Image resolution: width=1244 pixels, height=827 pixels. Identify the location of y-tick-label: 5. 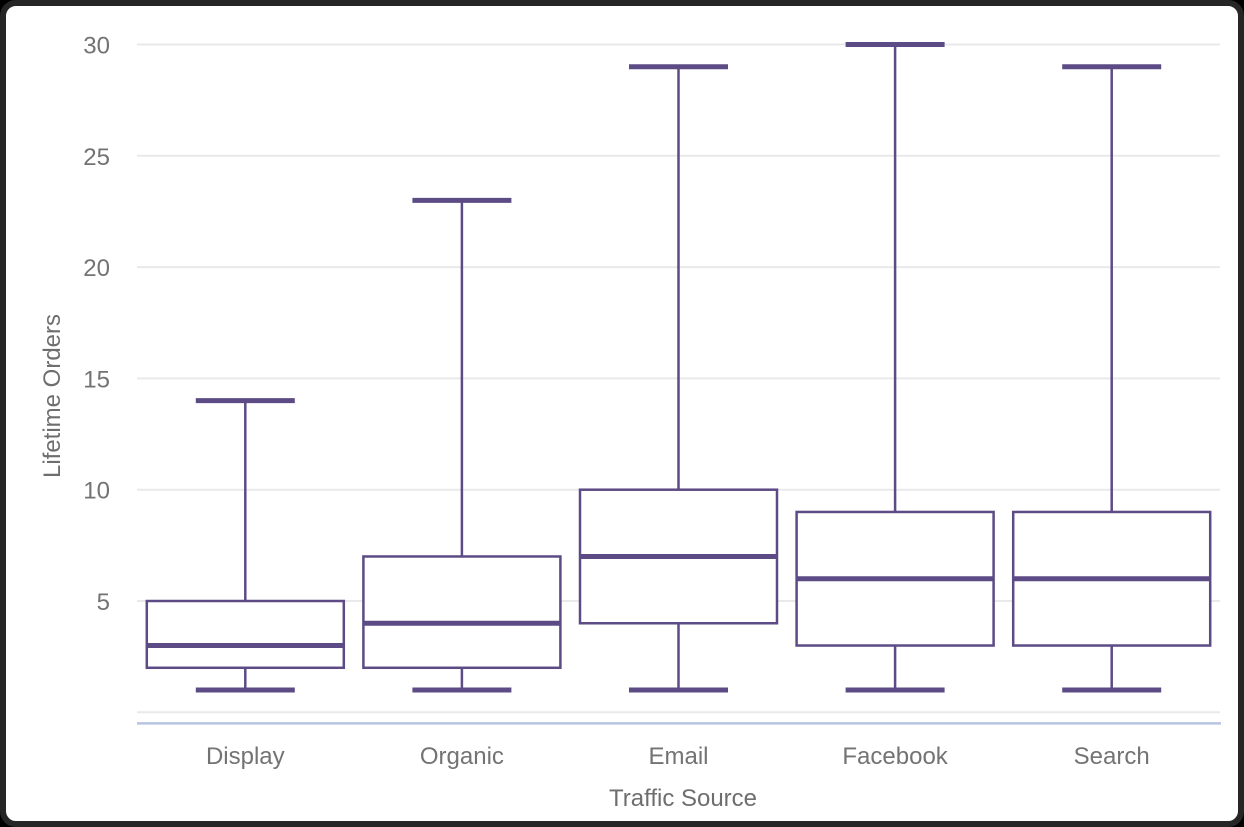
(103, 602).